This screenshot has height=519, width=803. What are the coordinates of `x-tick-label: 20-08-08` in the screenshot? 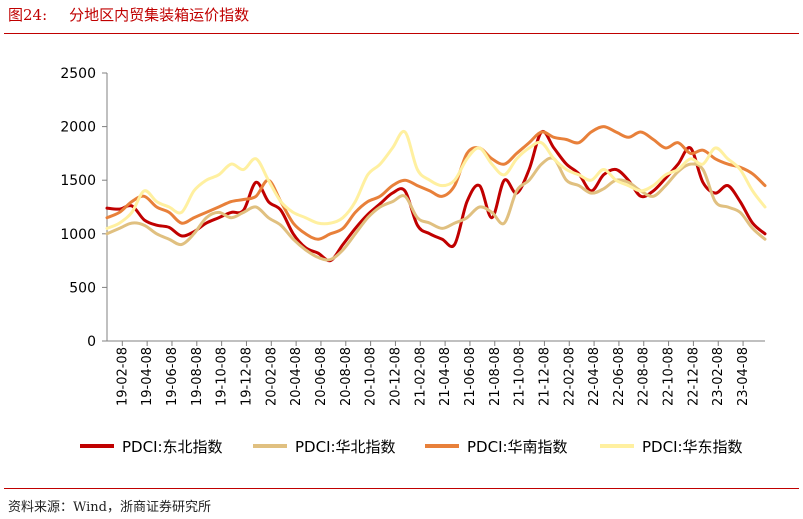 It's located at (346, 376).